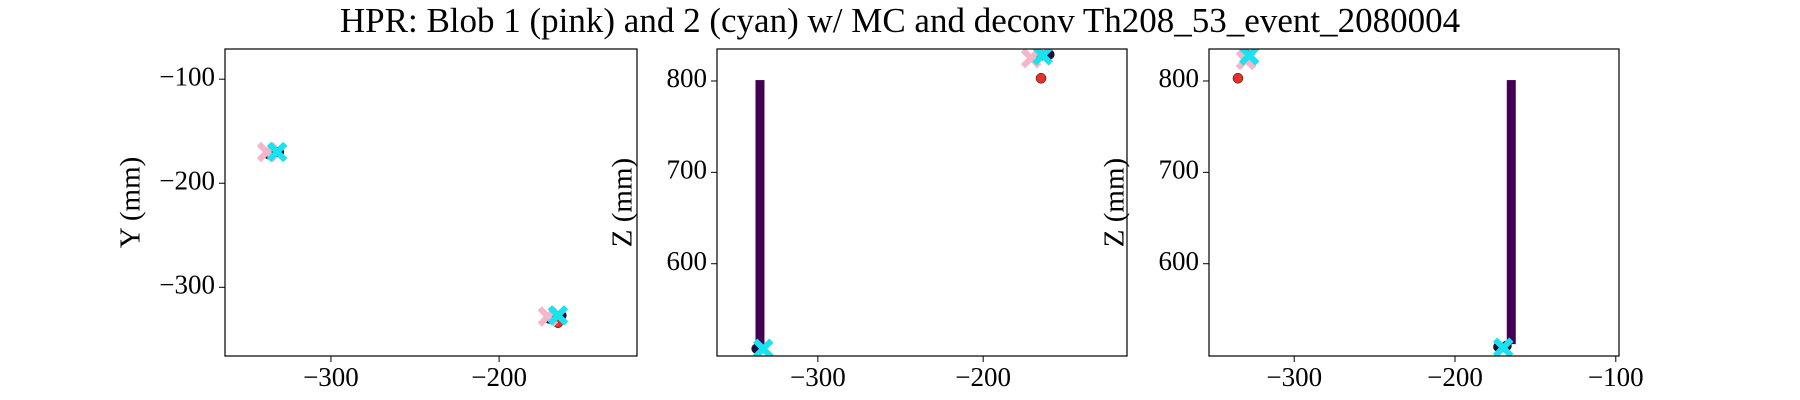  I want to click on x-tick-label: −100, so click(1616, 377).